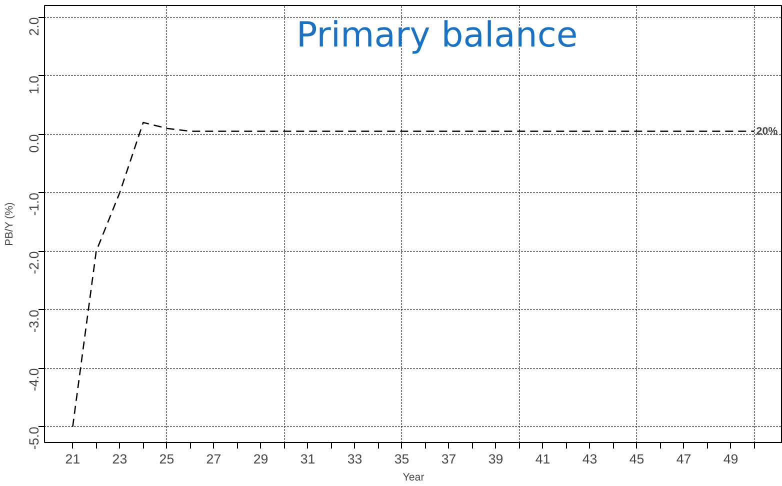 This screenshot has width=782, height=486. I want to click on y-tick-label: -2.0, so click(34, 262).